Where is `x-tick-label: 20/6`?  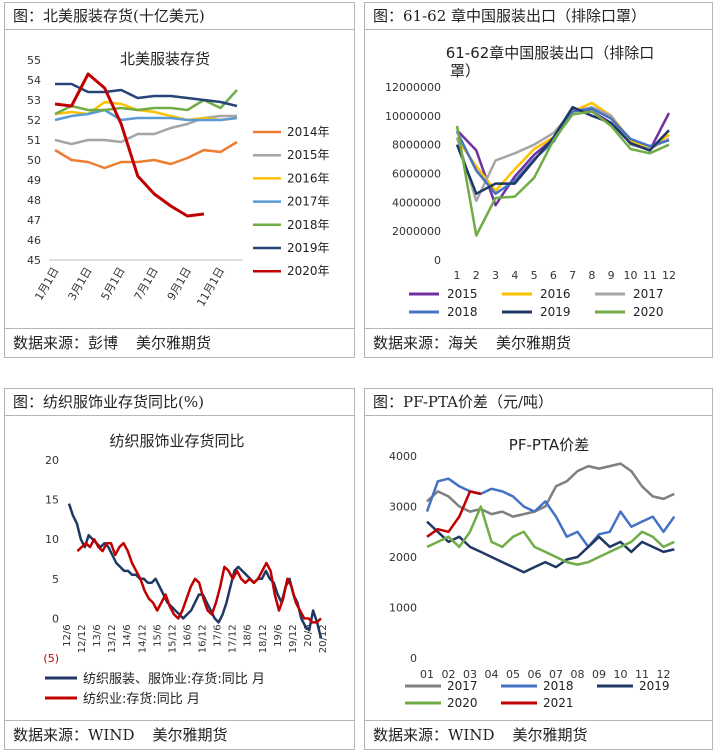
x-tick-label: 20/6 is located at coordinates (308, 635).